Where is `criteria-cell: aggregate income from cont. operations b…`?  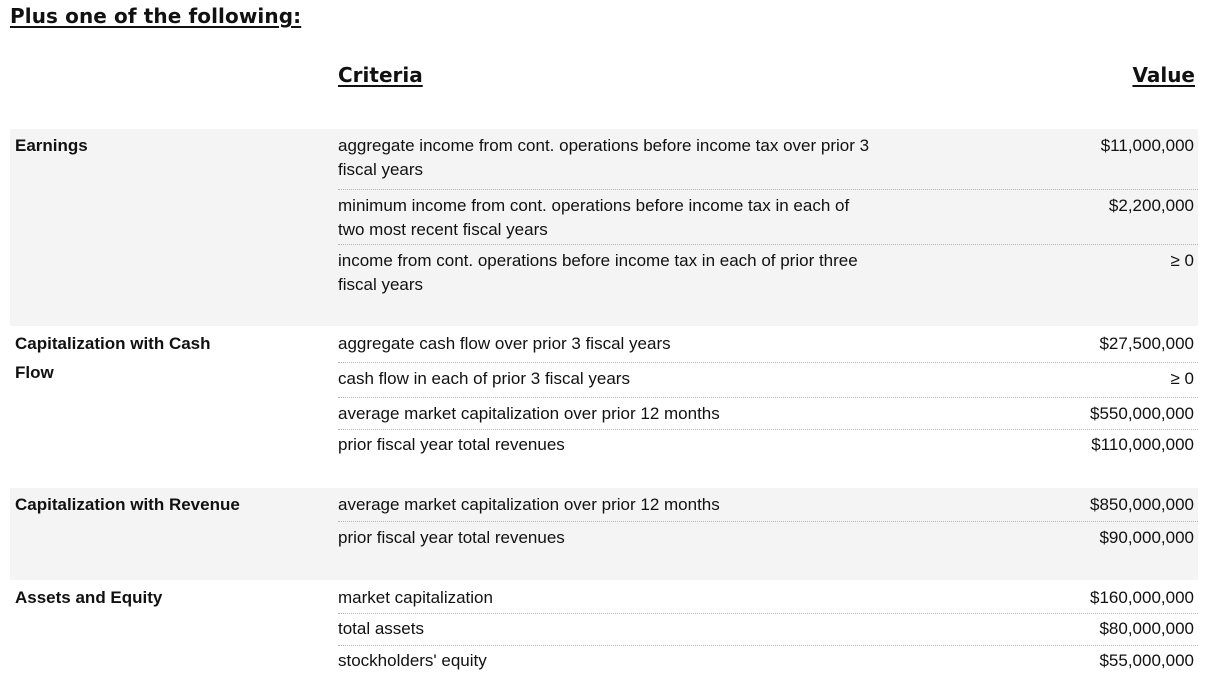 criteria-cell: aggregate income from cont. operations b… is located at coordinates (604, 157).